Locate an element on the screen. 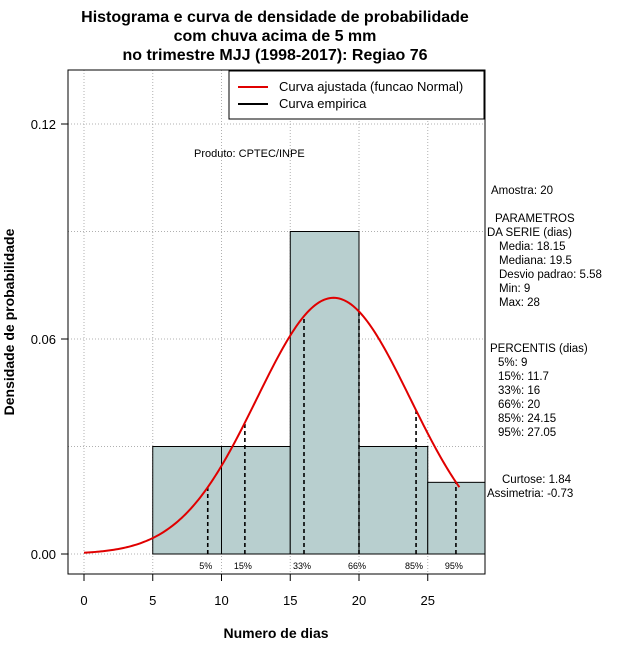  percentil-66: 66%: 20 is located at coordinates (519, 405).